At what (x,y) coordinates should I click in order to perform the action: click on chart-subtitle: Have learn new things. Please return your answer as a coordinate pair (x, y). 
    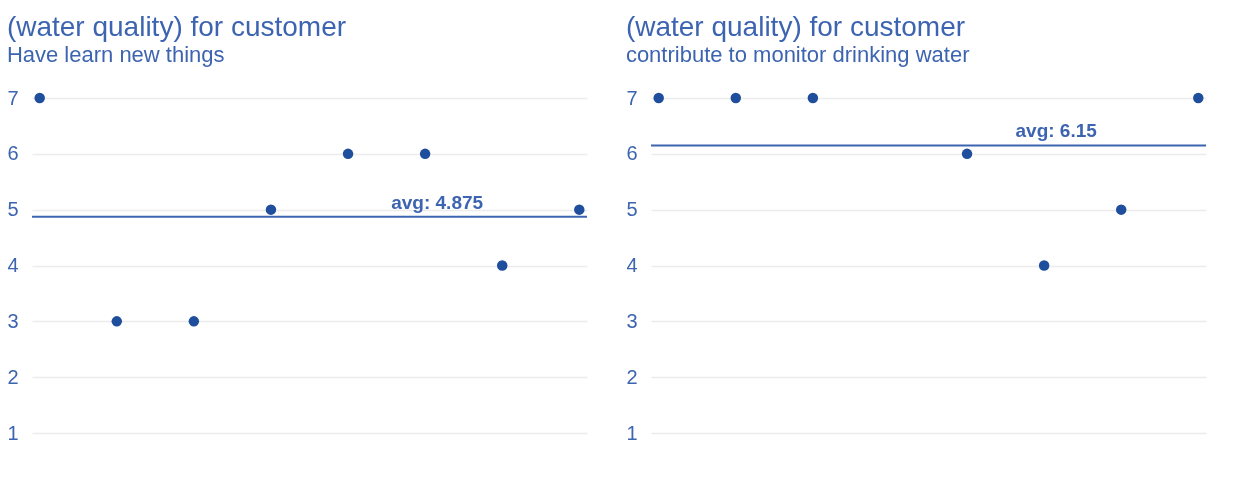
    Looking at the image, I should click on (115, 54).